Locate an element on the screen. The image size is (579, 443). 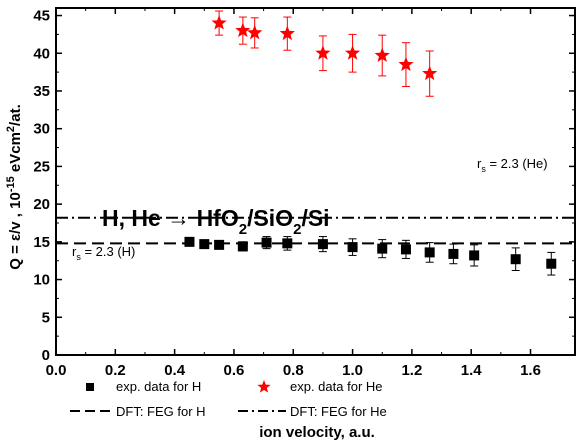
legend-label-he: exp. data for He is located at coordinates (336, 386).